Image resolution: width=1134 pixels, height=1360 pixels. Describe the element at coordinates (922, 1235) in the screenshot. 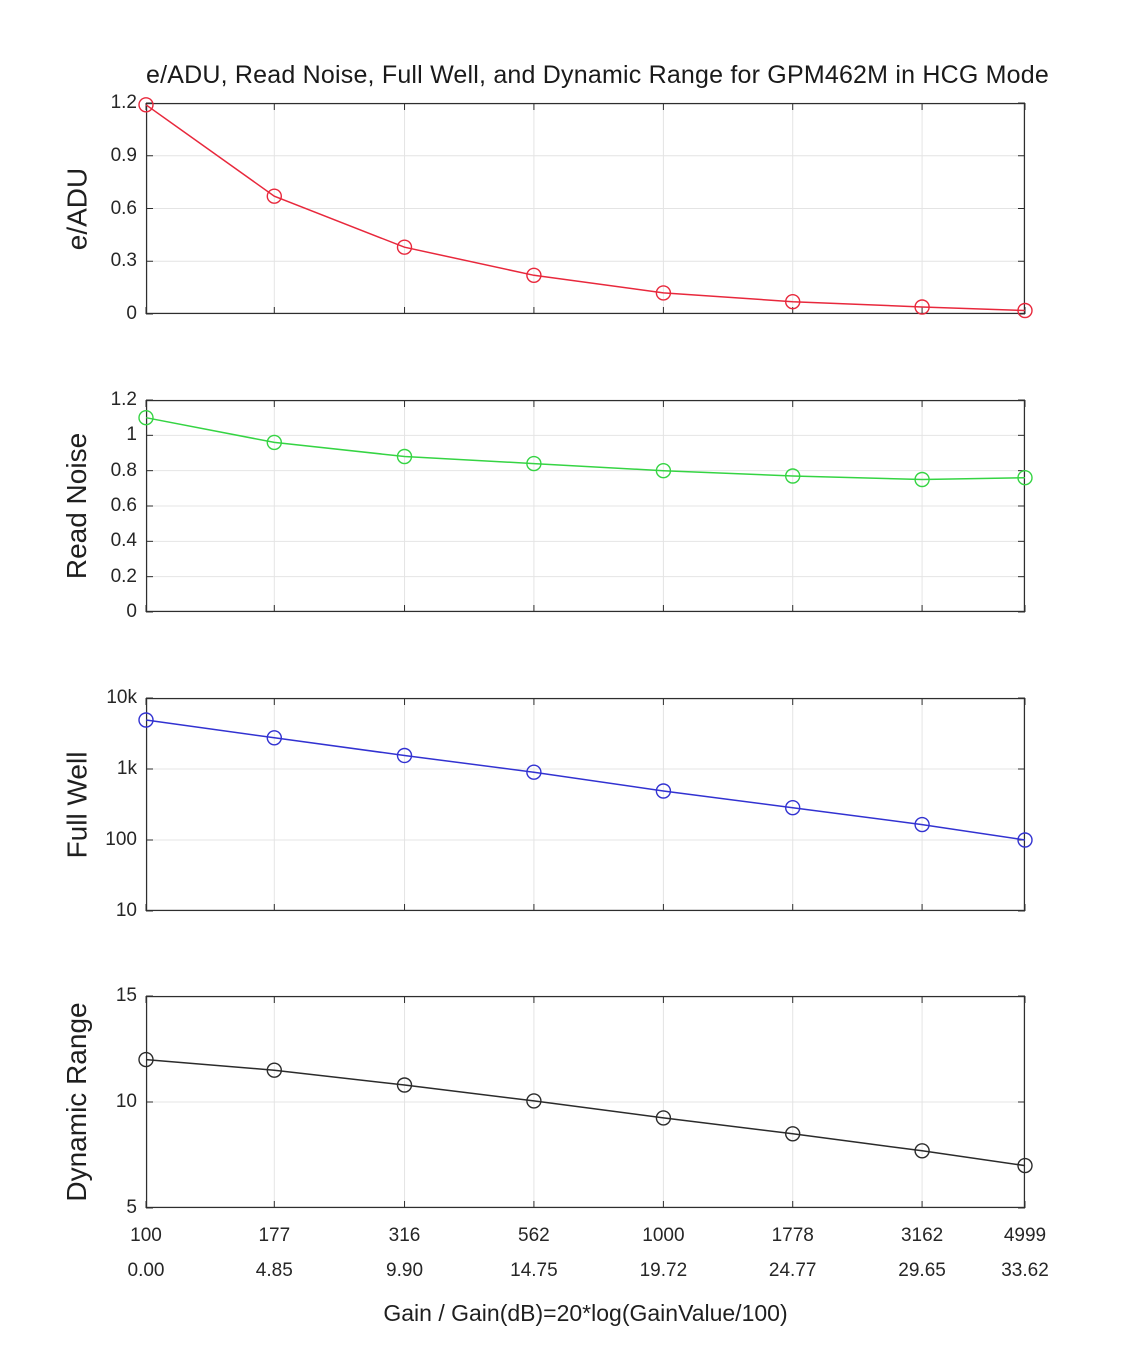

I see `x-tick-label-gain: 3162` at that location.